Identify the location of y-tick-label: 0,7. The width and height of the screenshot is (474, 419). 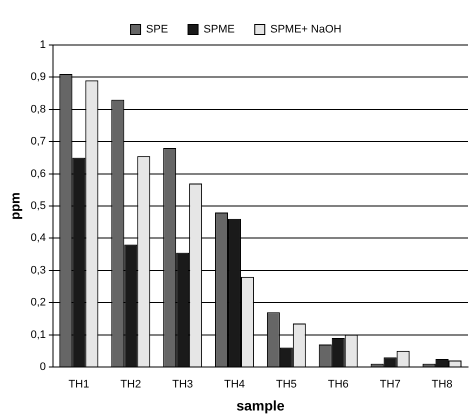
(38, 142).